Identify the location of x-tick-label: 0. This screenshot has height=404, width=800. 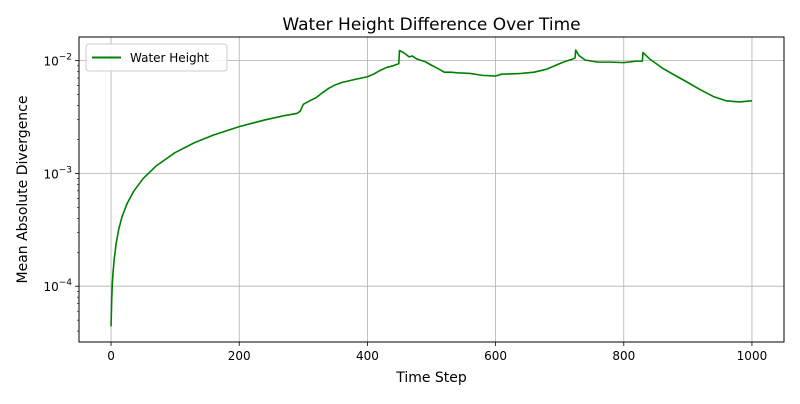
(111, 356).